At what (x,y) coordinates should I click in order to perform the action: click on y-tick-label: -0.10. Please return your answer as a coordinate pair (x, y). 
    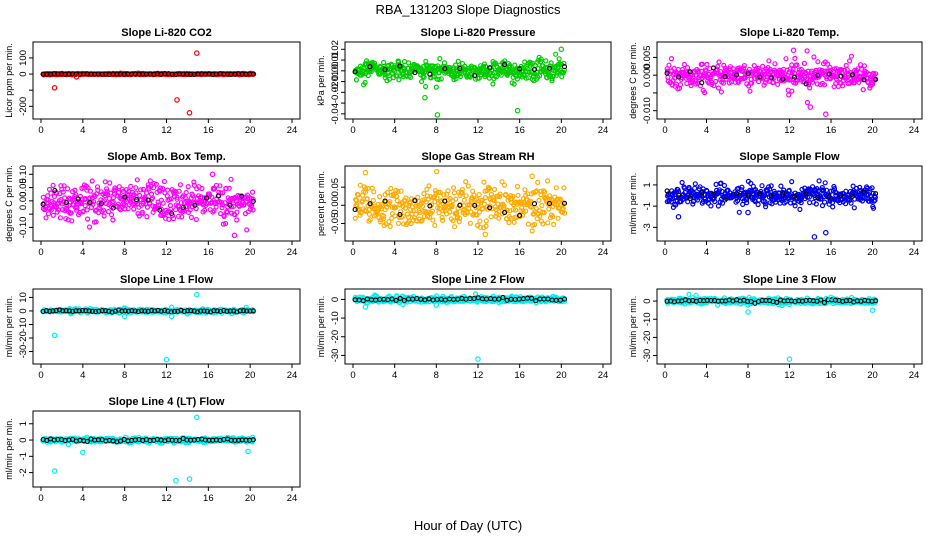
    Looking at the image, I should click on (23, 228).